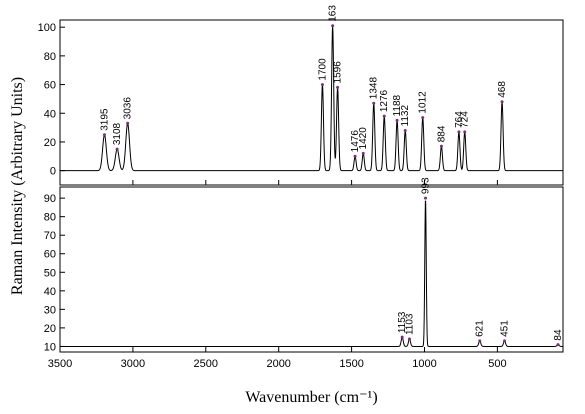  What do you see at coordinates (60, 364) in the screenshot?
I see `x-tick-label: 3500` at bounding box center [60, 364].